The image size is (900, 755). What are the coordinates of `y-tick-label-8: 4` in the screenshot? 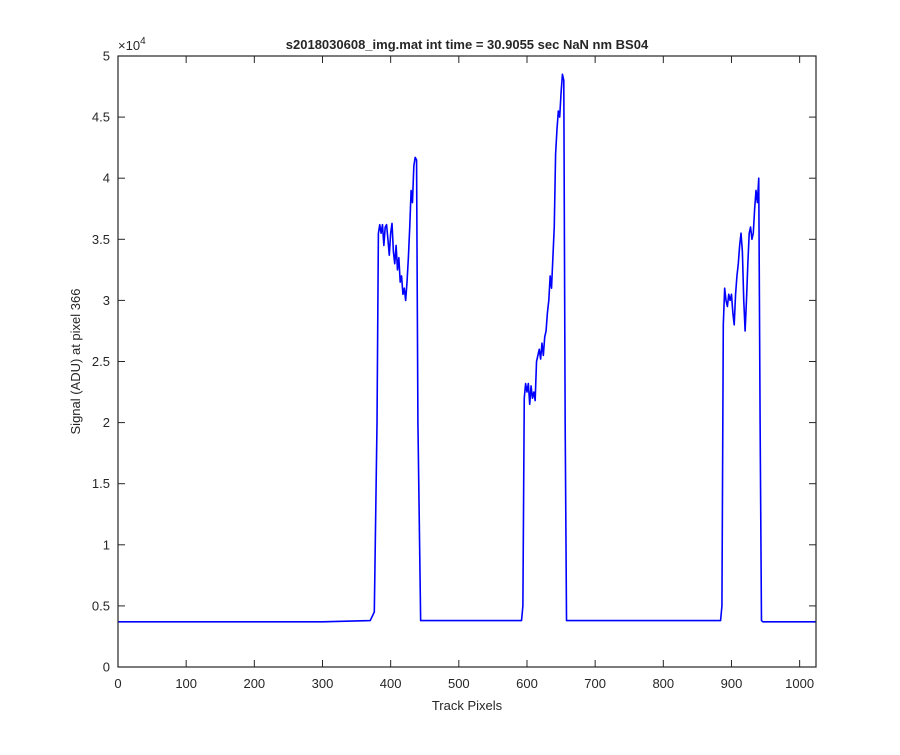 It's located at (106, 178).